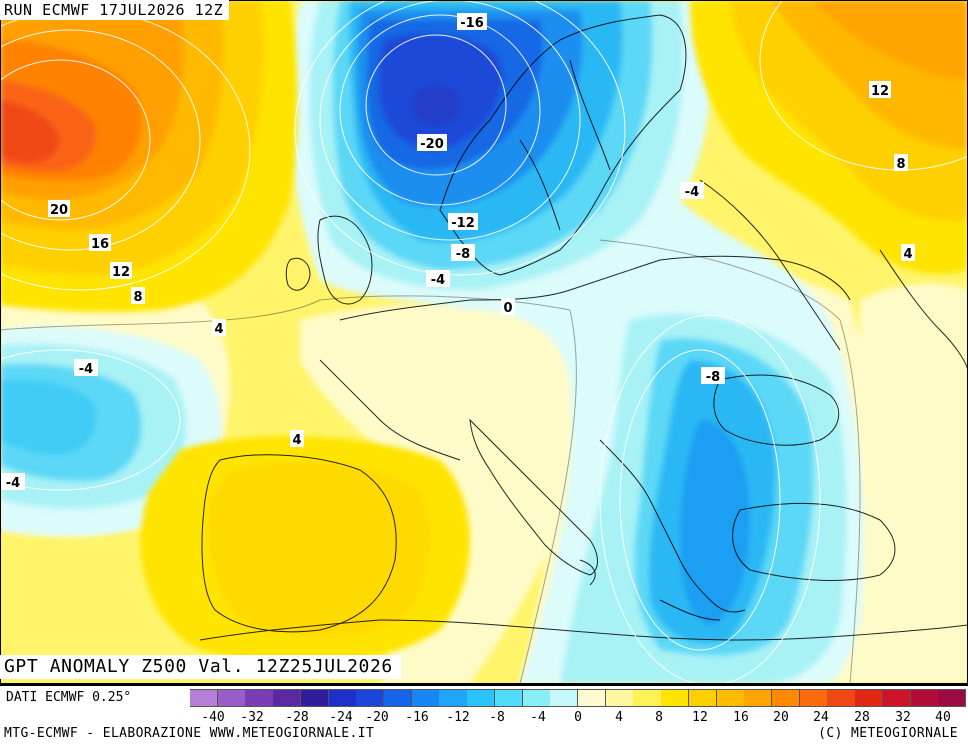 This screenshot has width=968, height=747. I want to click on colorbar-tick-label: 0, so click(578, 717).